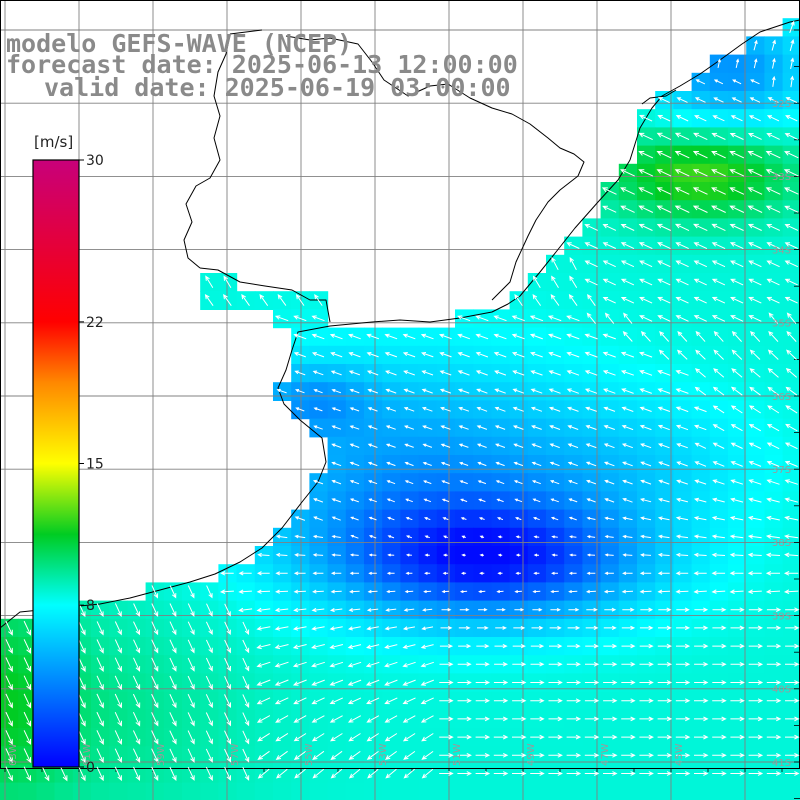 This screenshot has height=800, width=800. What do you see at coordinates (90, 606) in the screenshot?
I see `colorbar-tick-label-3: 8` at bounding box center [90, 606].